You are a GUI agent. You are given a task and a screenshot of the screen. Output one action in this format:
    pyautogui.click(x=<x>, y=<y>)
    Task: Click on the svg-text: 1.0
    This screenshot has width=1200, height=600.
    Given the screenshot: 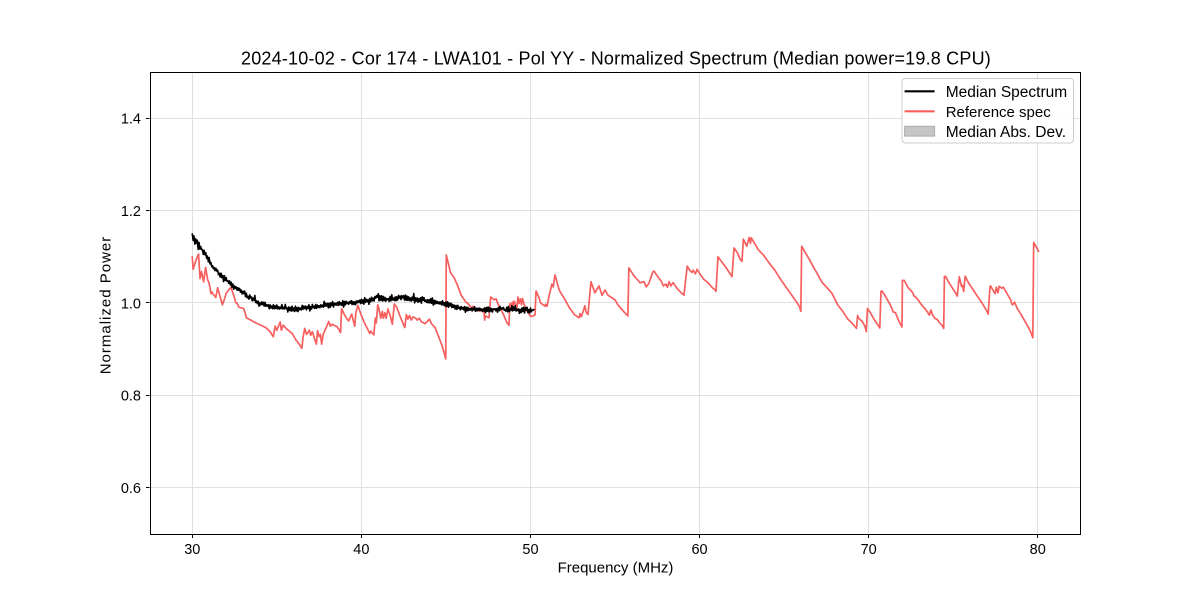 What is the action you would take?
    pyautogui.click(x=131, y=304)
    